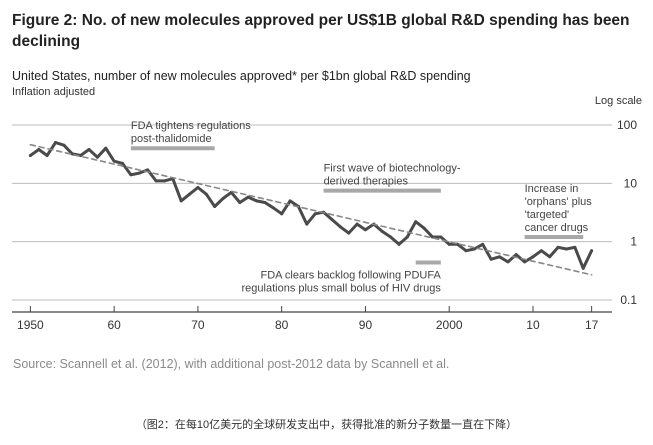  I want to click on x-tick-label: 60, so click(114, 325).